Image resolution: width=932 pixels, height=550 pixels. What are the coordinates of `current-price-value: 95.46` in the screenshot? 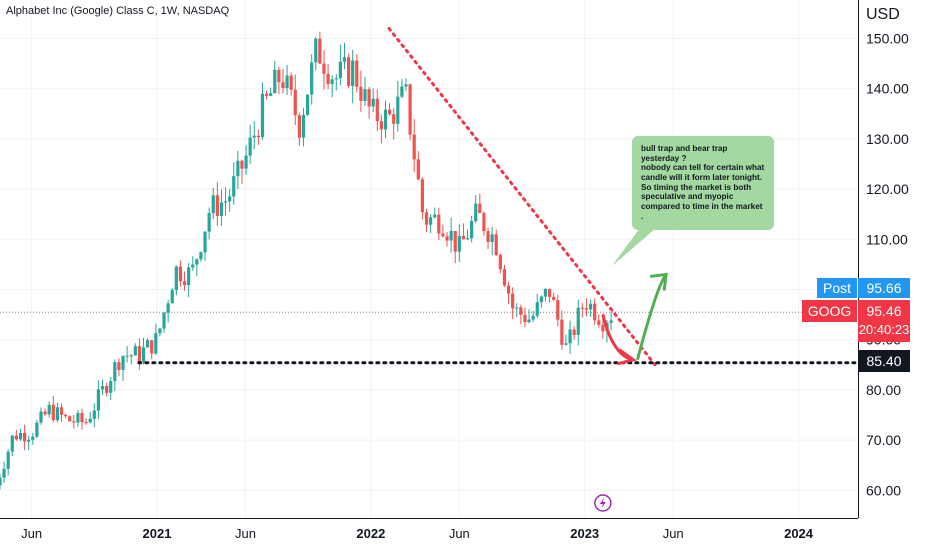 It's located at (884, 311).